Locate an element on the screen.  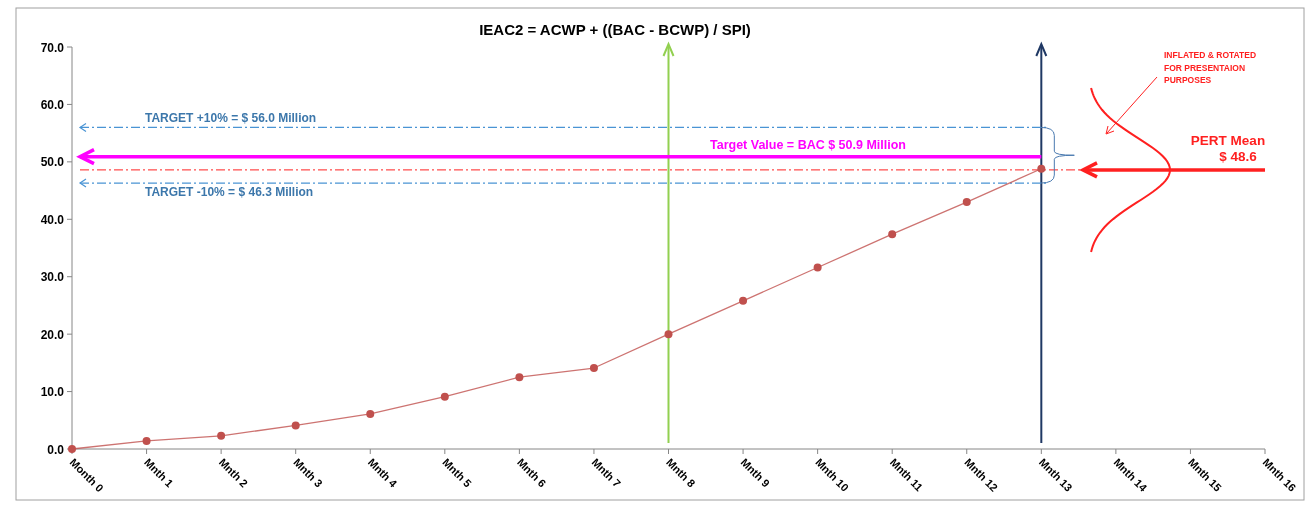
y-tick-label: 60.0 is located at coordinates (52, 104).